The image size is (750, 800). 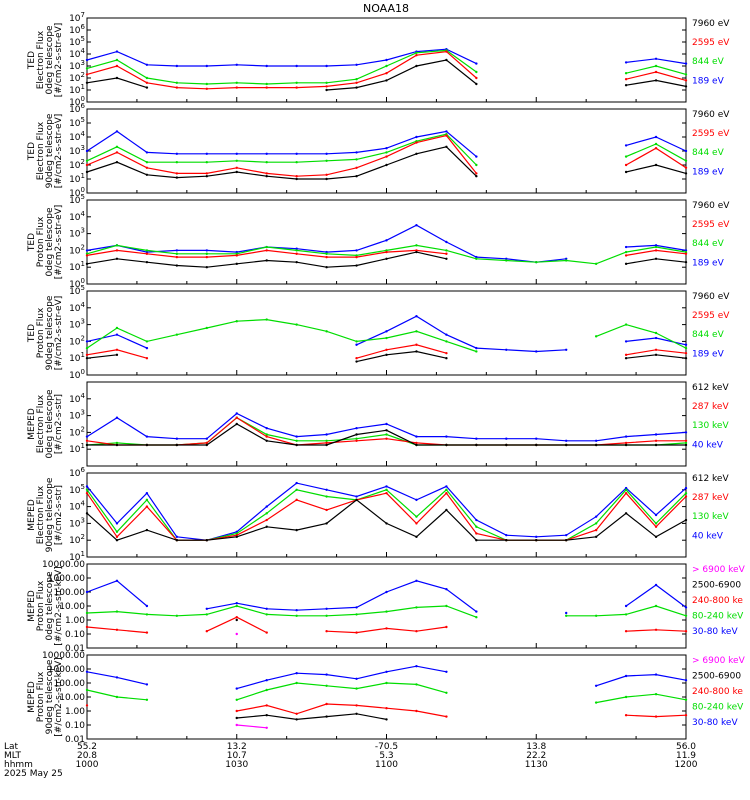 What do you see at coordinates (59, 515) in the screenshot?
I see `y-axis-label-line: [#/cm2-s-str]` at bounding box center [59, 515].